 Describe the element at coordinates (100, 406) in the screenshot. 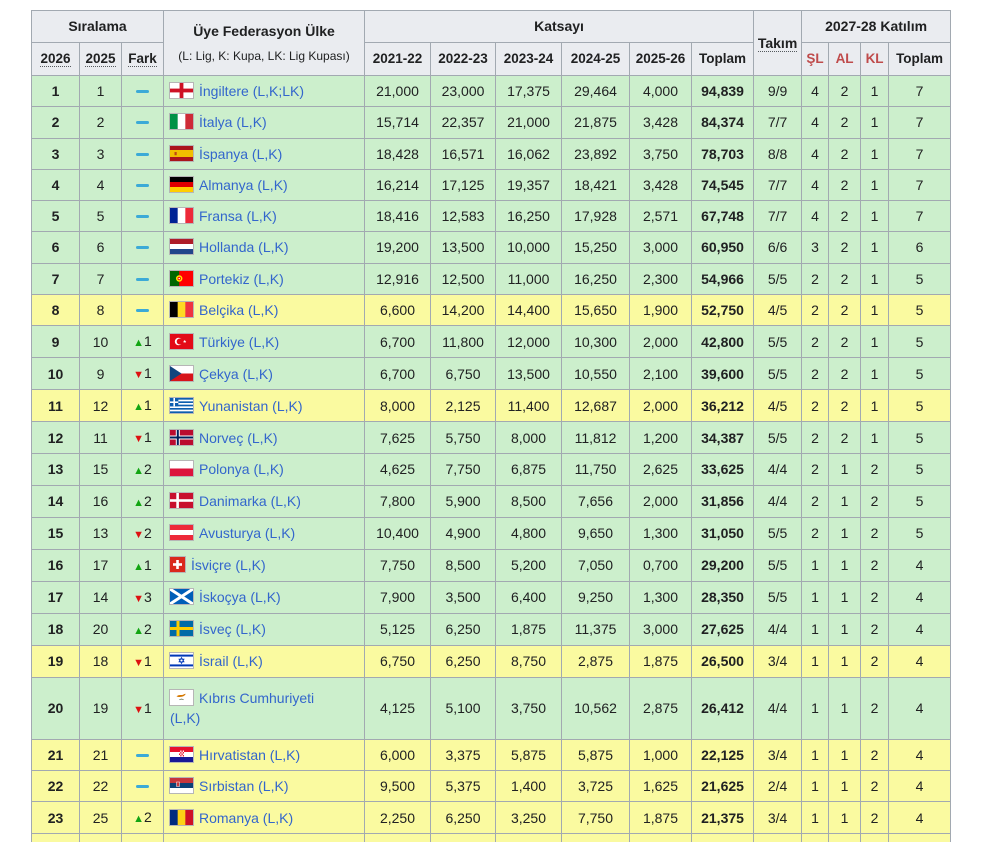

I see `rank-2025-cell: 12` at that location.